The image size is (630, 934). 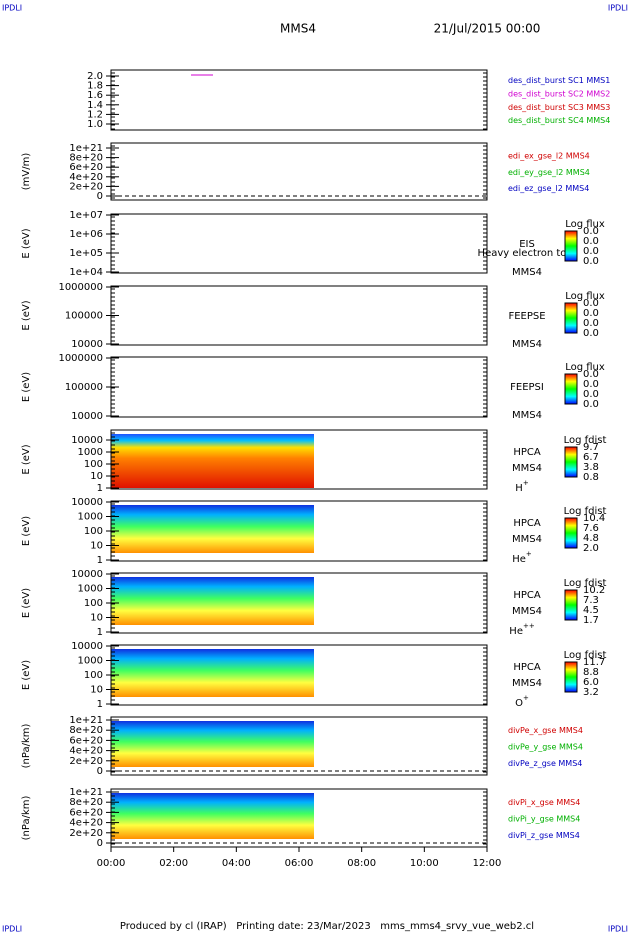 What do you see at coordinates (298, 29) in the screenshot?
I see `title: MMS4` at bounding box center [298, 29].